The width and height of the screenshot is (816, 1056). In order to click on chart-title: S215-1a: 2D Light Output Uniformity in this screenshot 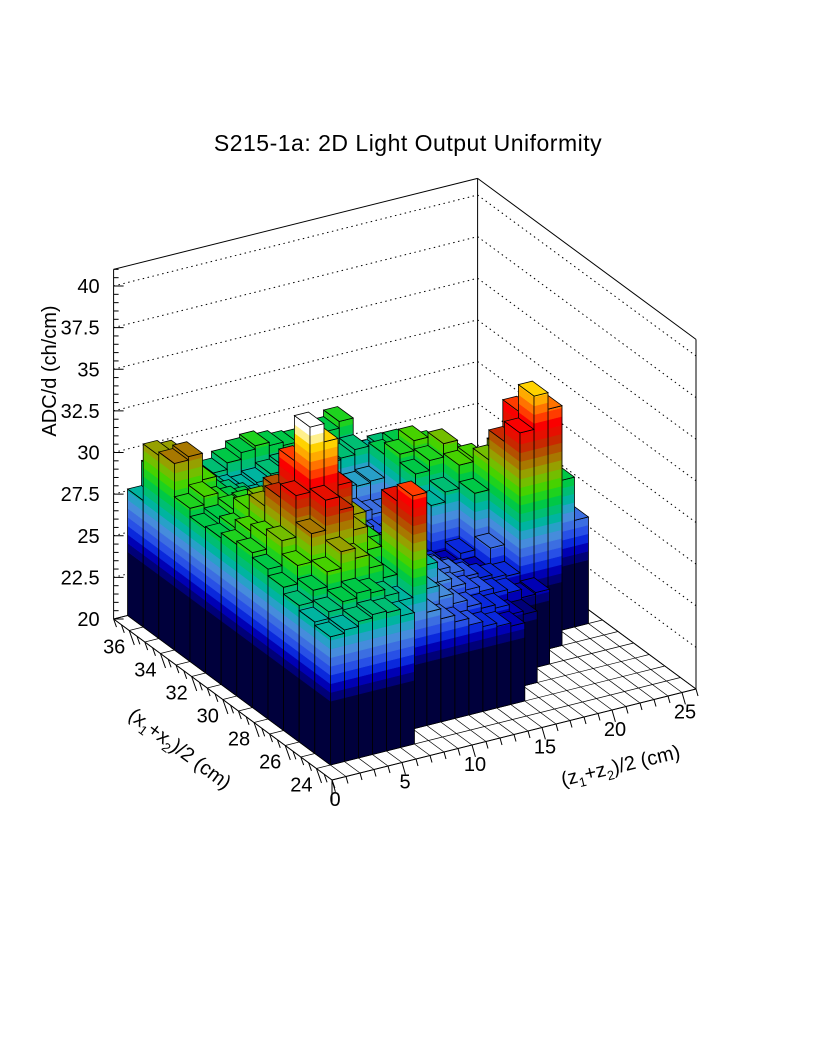, I will do `click(408, 143)`.